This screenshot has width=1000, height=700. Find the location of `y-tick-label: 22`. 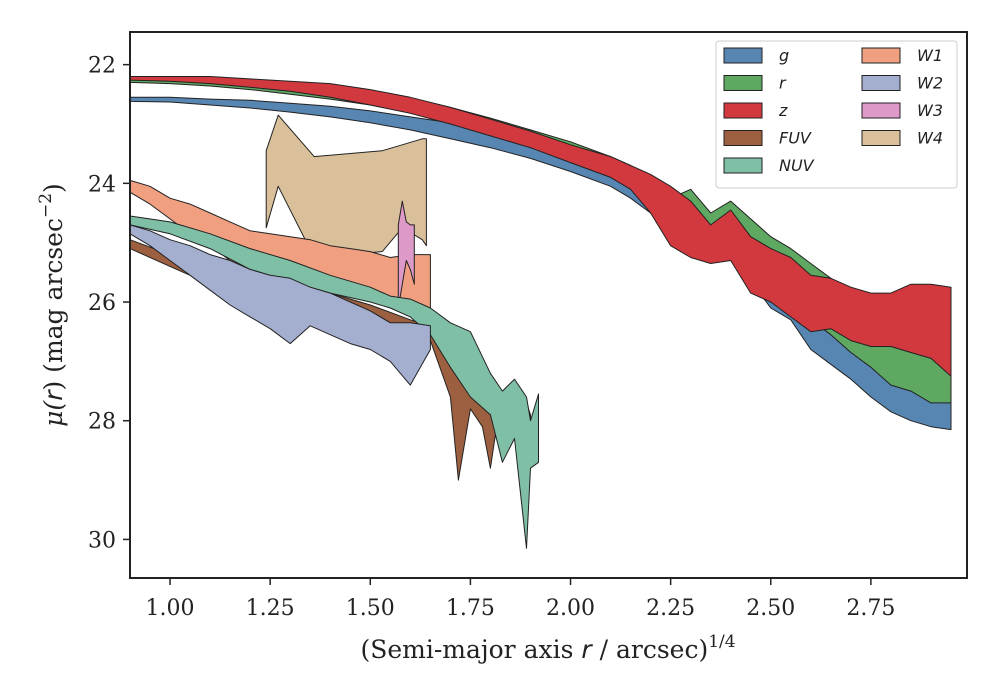

y-tick-label: 22 is located at coordinates (102, 66).